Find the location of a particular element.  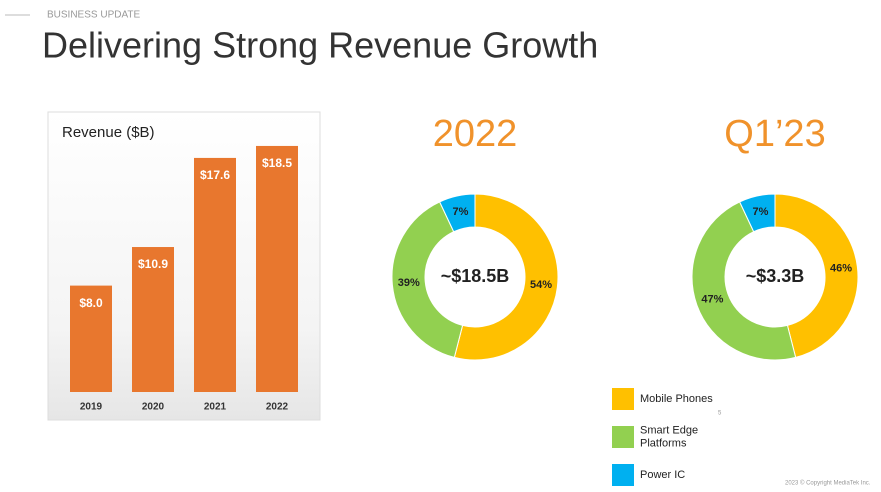

slice-label: 54% is located at coordinates (541, 285).